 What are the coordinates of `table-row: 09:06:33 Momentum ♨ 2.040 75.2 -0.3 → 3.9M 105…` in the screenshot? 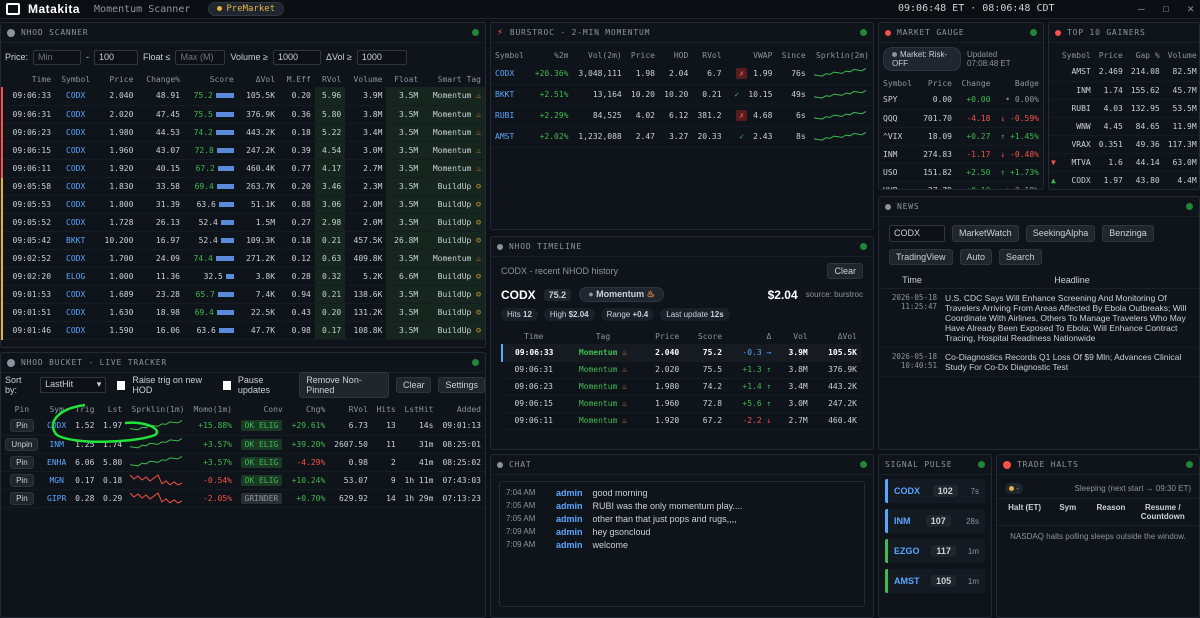 It's located at (680, 353).